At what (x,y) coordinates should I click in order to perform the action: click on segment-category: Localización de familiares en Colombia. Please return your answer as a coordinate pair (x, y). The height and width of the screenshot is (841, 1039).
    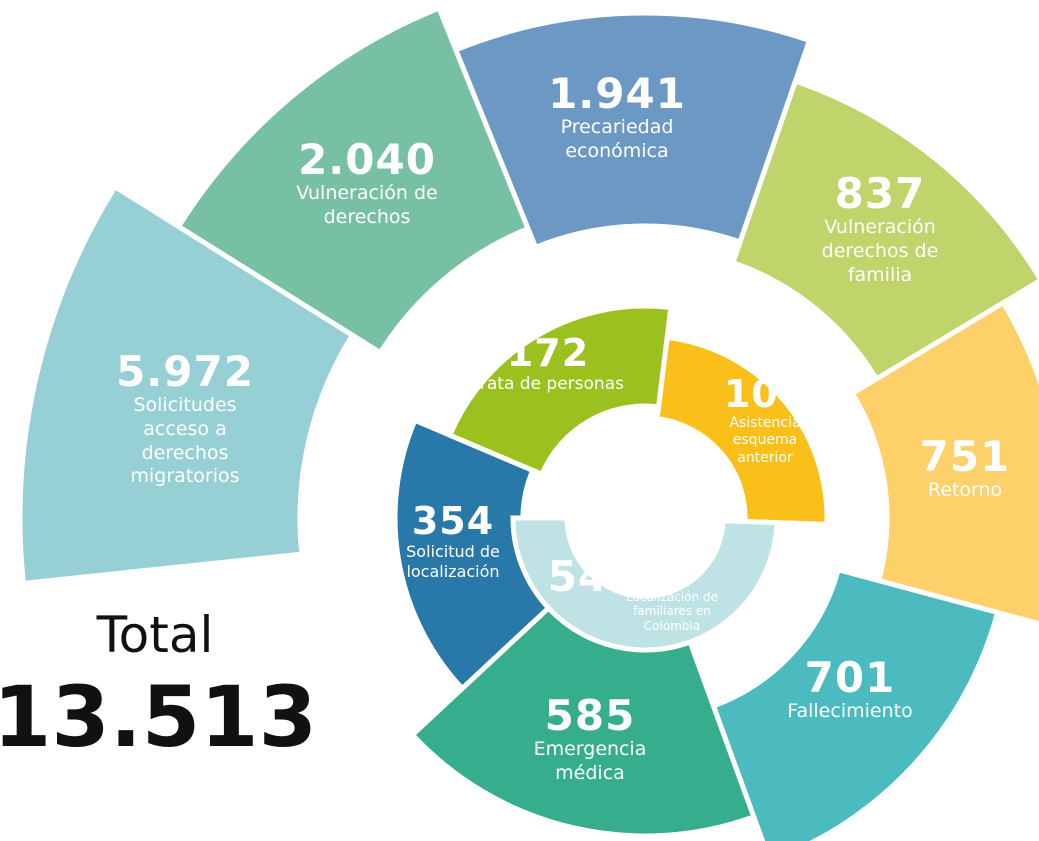
    Looking at the image, I should click on (672, 611).